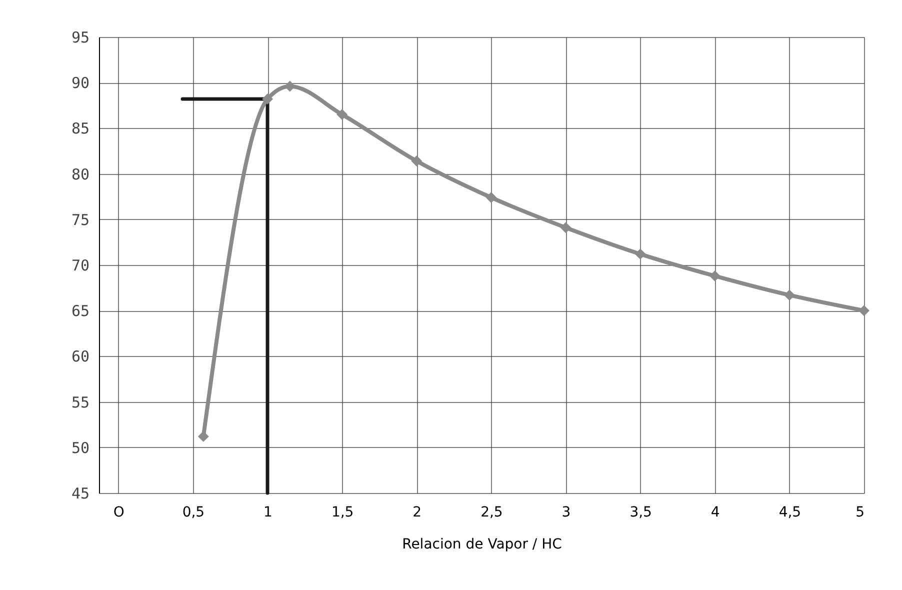 The height and width of the screenshot is (590, 902). Describe the element at coordinates (80, 493) in the screenshot. I see `y-tick-label: 45` at that location.